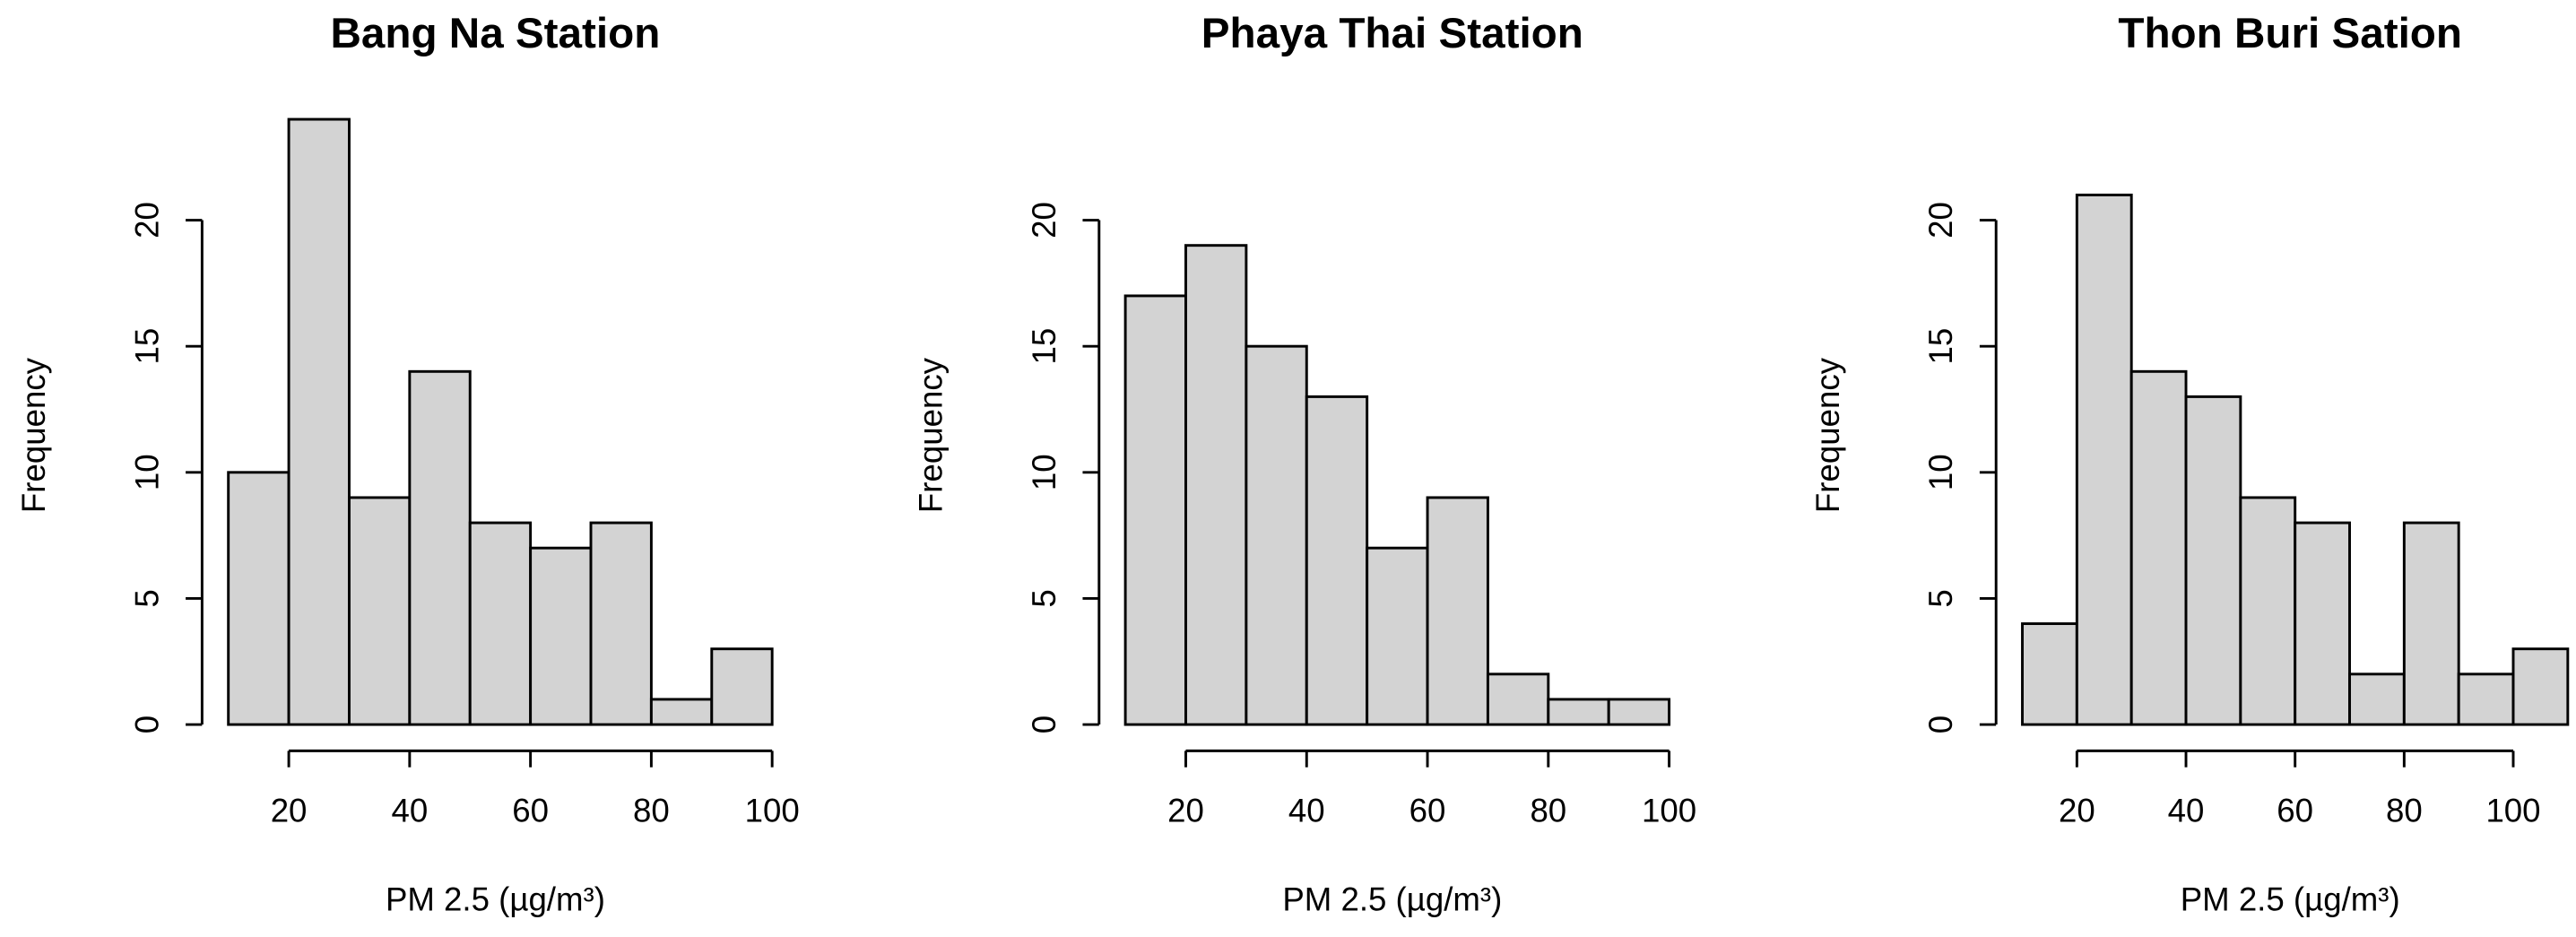 The height and width of the screenshot is (937, 2576). What do you see at coordinates (2290, 33) in the screenshot?
I see `chart-title: Thon Buri Sation` at bounding box center [2290, 33].